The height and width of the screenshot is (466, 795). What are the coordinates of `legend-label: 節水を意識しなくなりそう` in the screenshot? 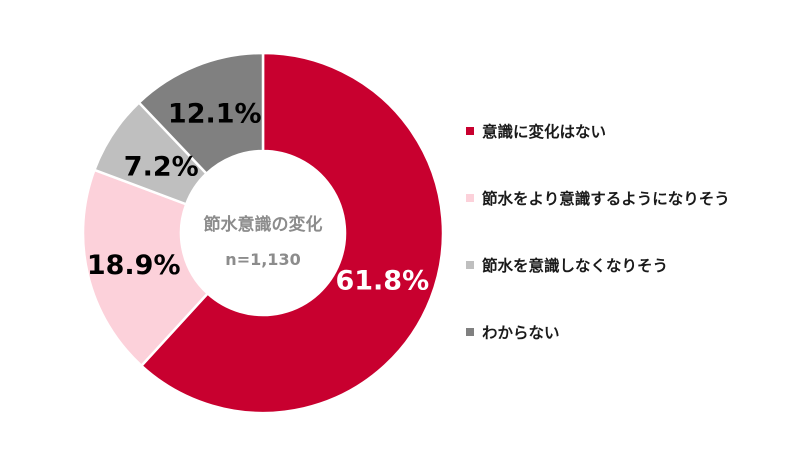 It's located at (575, 266).